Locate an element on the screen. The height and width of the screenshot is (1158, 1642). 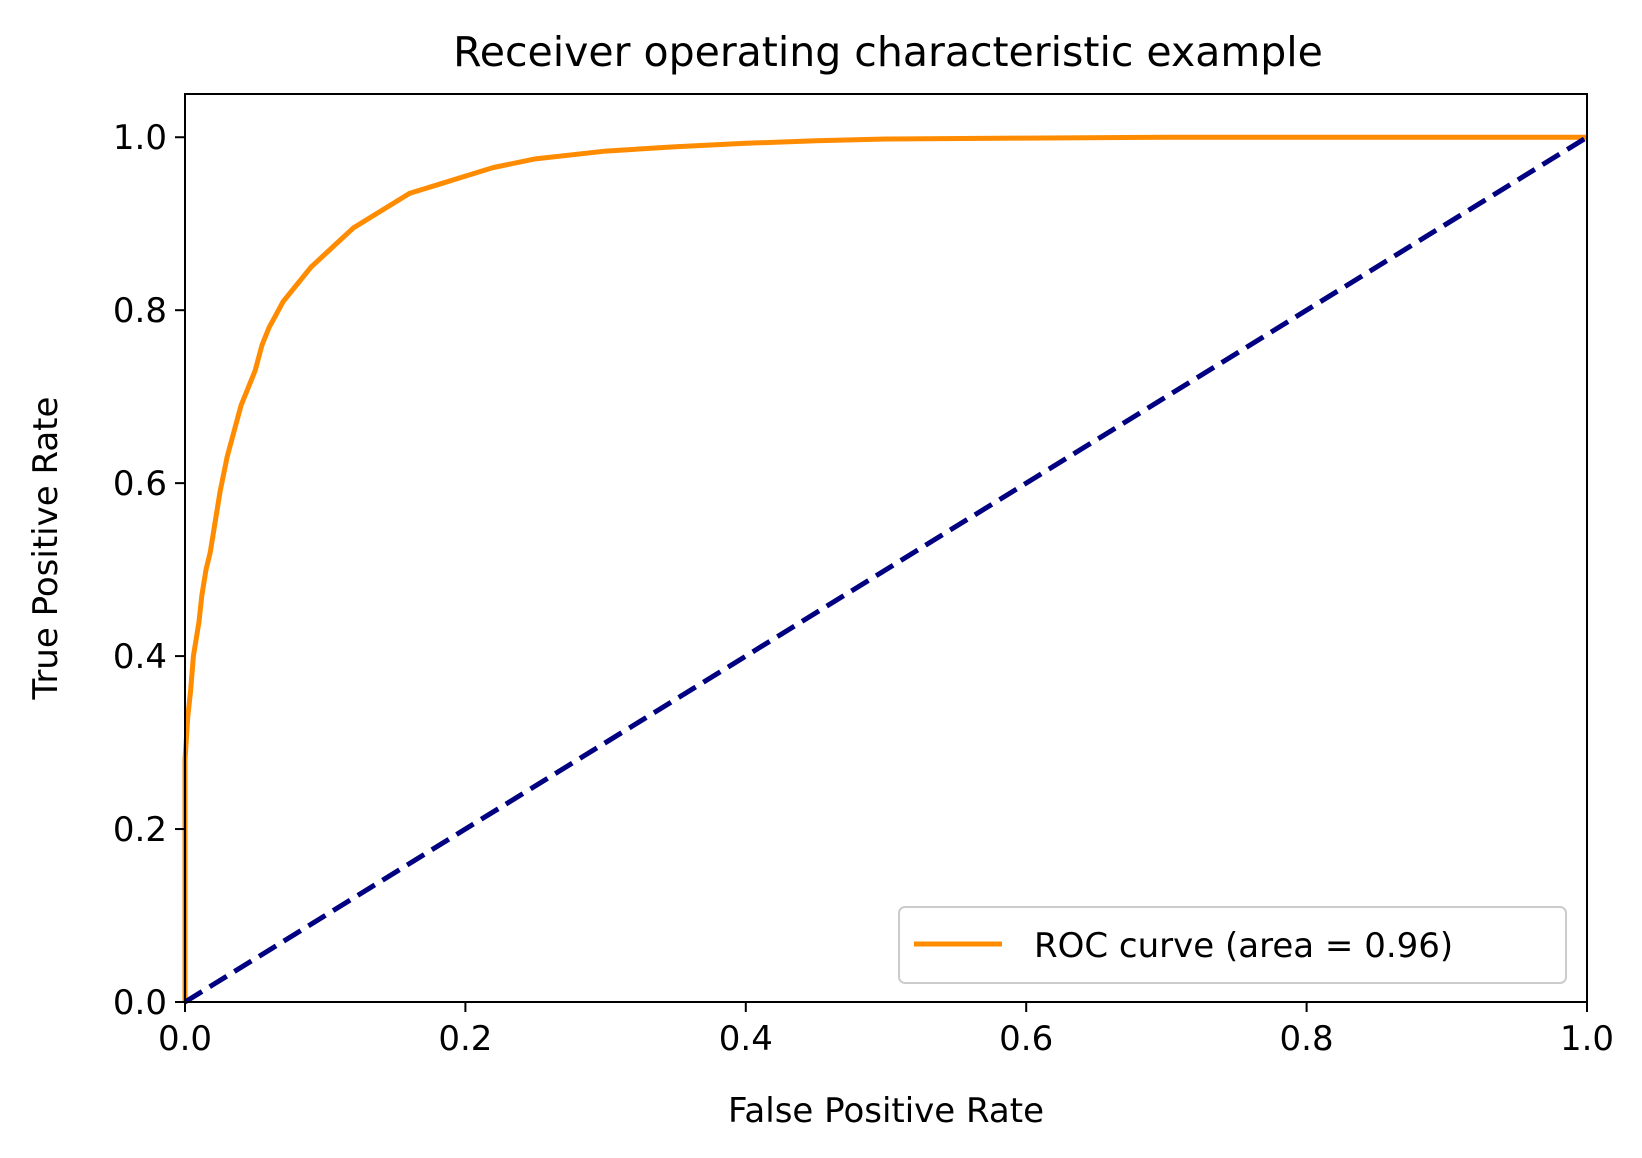
legend-box is located at coordinates (1232, 945).